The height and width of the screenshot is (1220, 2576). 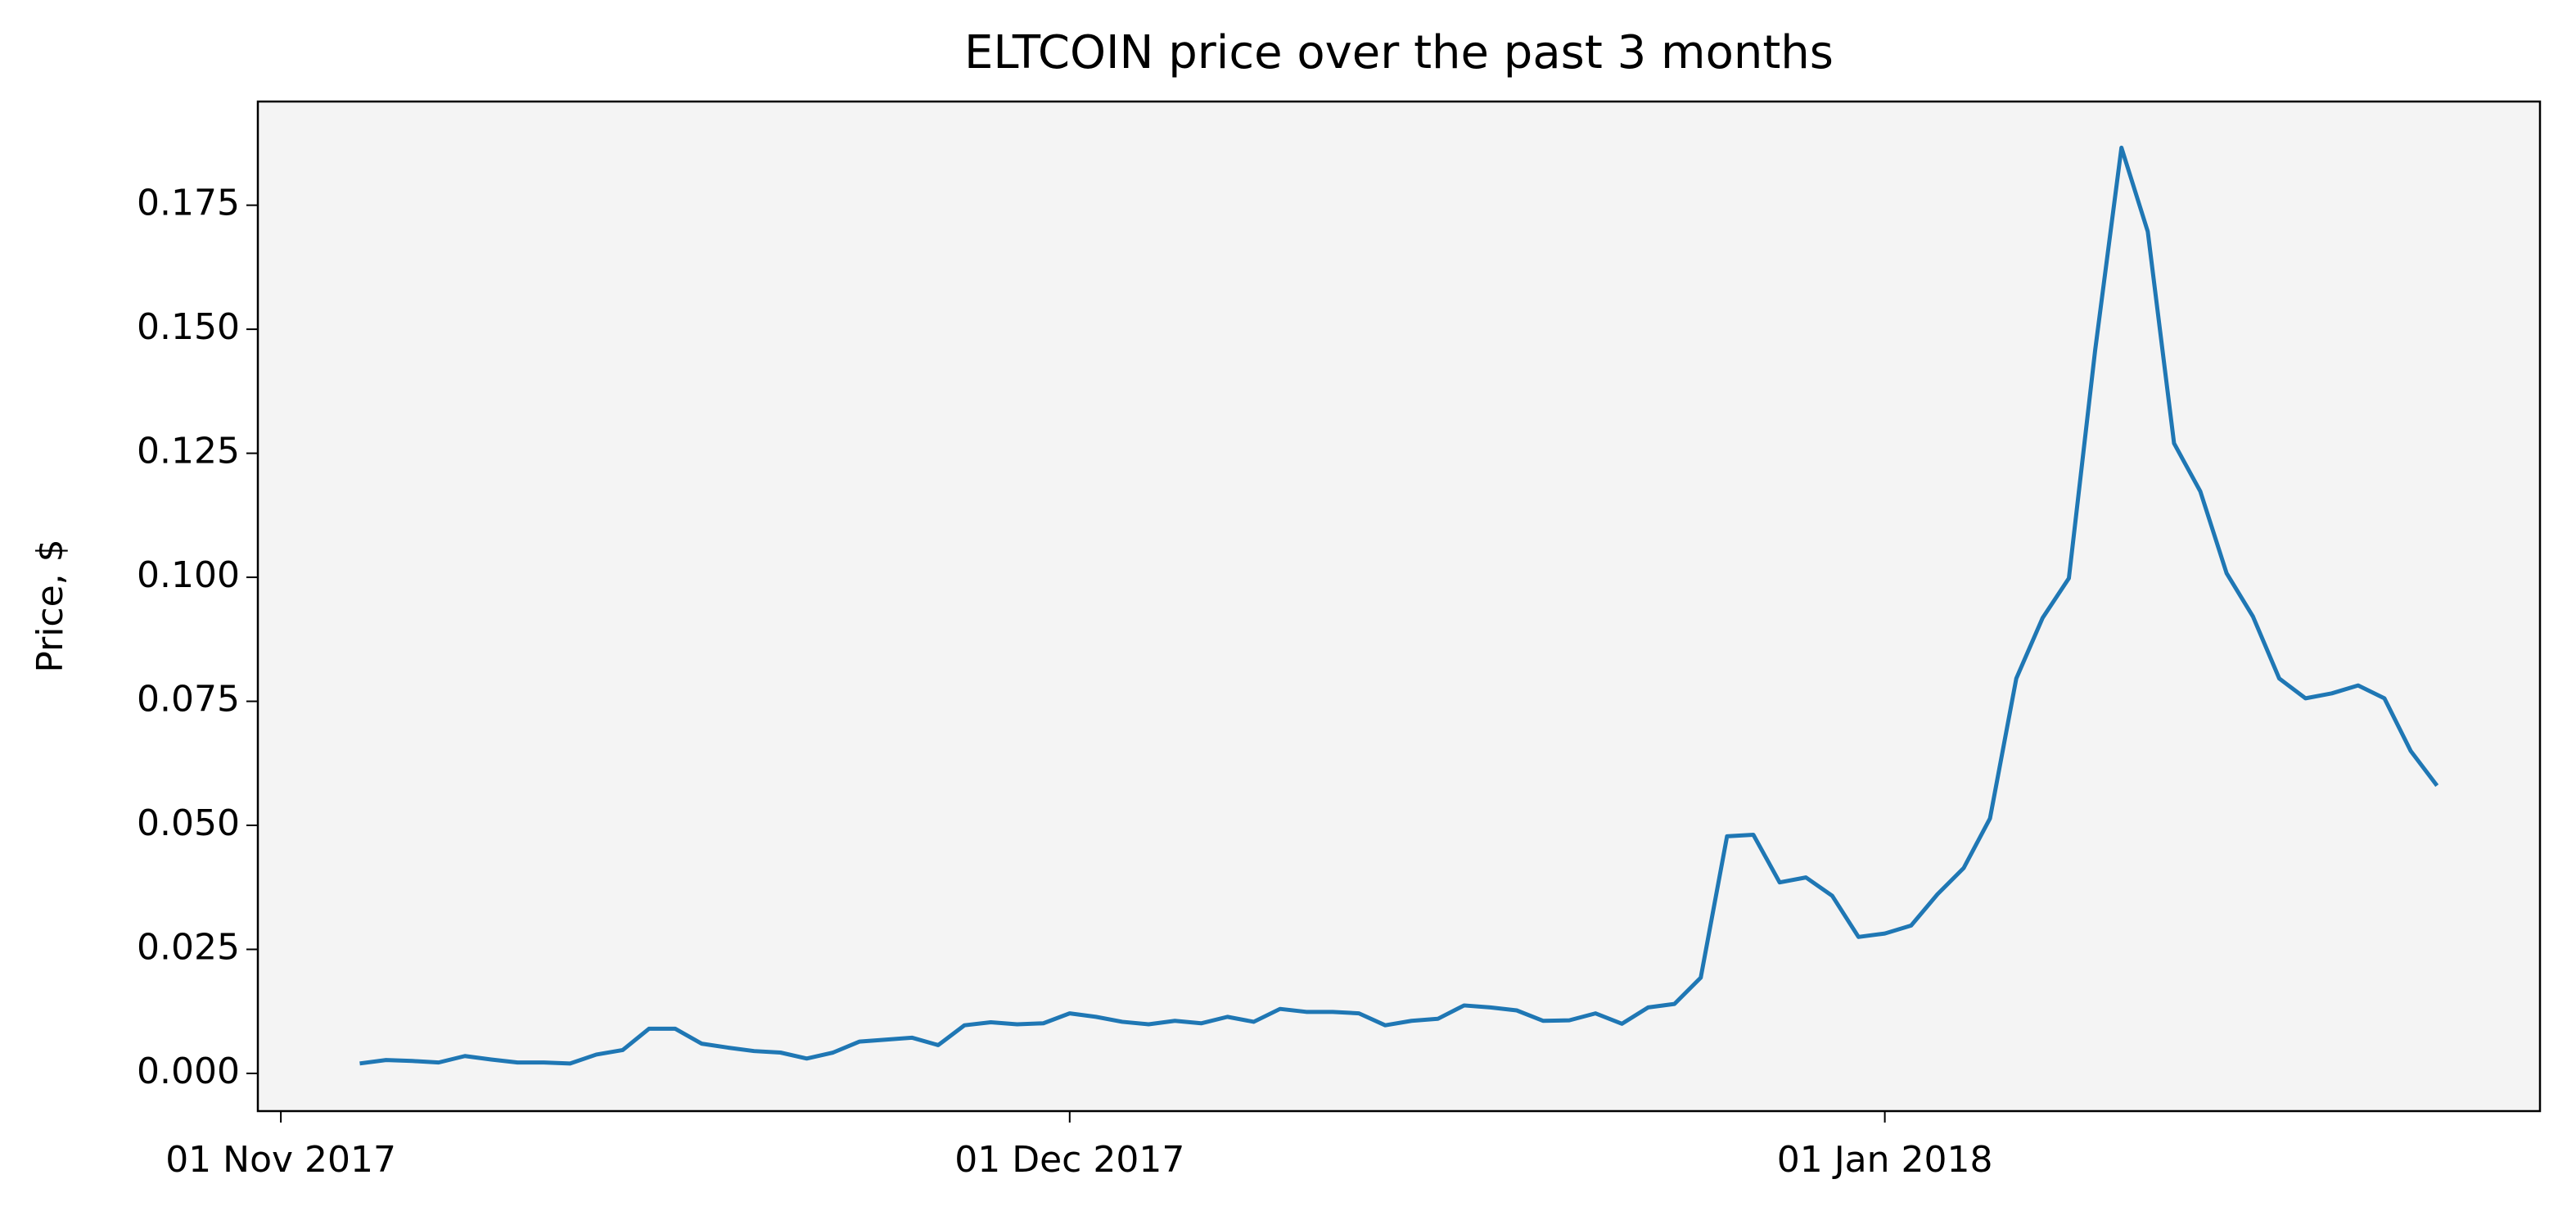 What do you see at coordinates (188, 452) in the screenshot?
I see `y-tick-label: 0.125` at bounding box center [188, 452].